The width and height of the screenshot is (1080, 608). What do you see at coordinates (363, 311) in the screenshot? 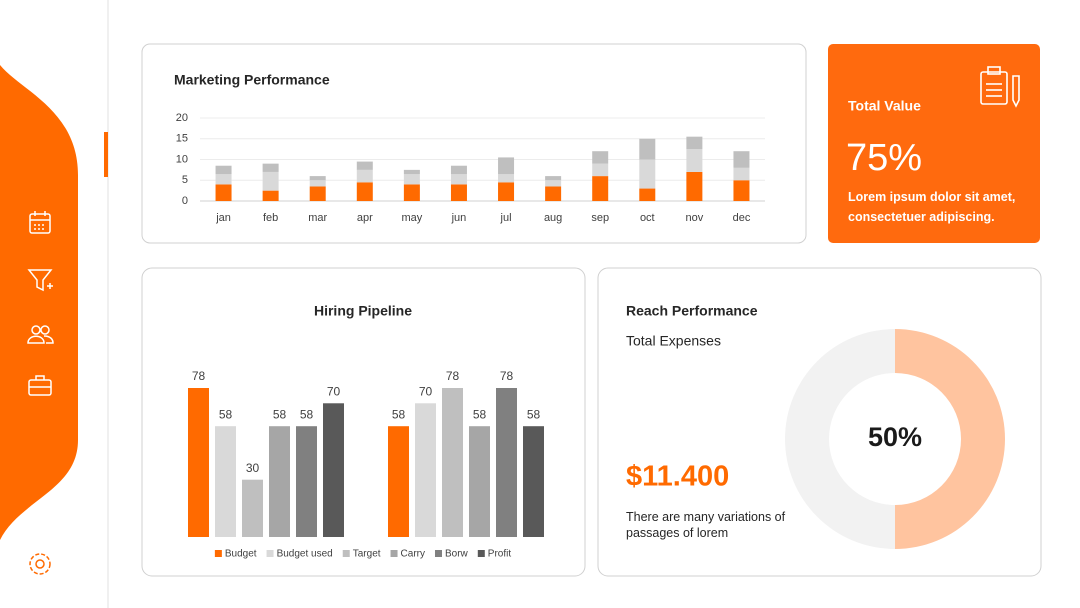
I see `chart-title: Hiring Pipeline` at bounding box center [363, 311].